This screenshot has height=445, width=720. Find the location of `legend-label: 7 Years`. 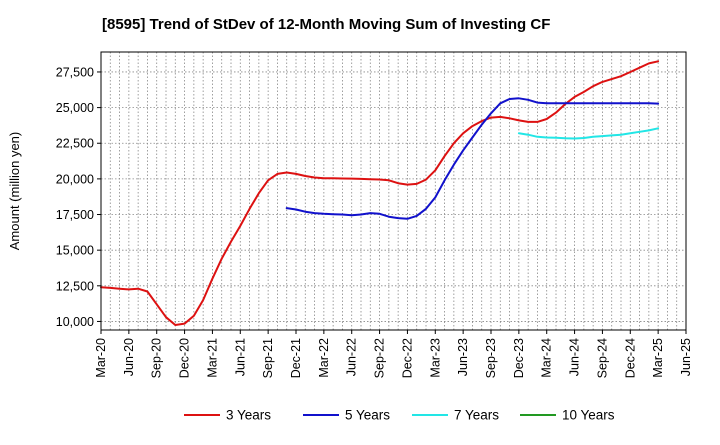

legend-label: 7 Years is located at coordinates (476, 415).